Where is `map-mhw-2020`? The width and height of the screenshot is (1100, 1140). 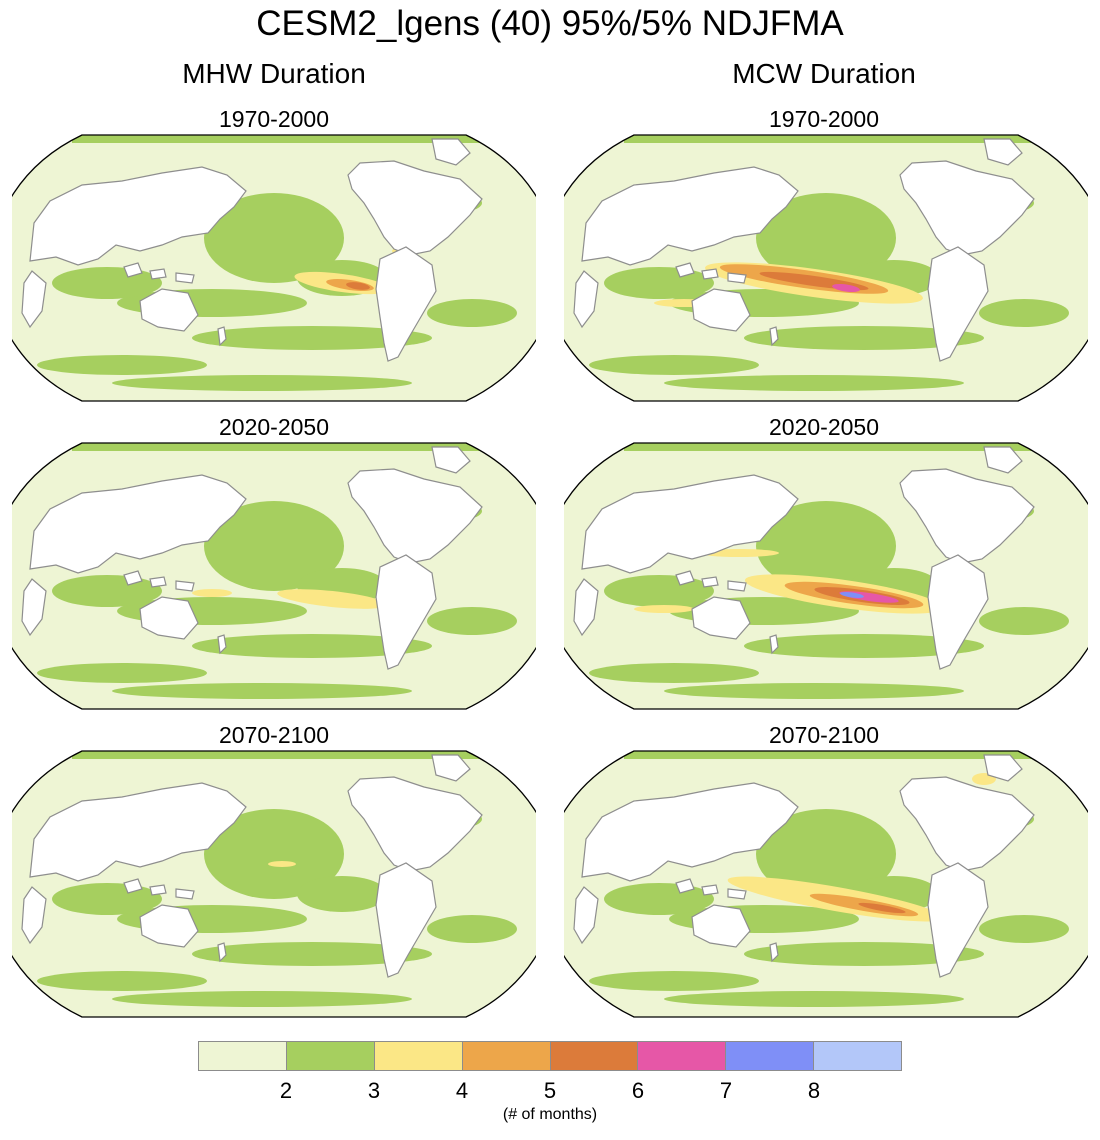
map-mhw-2020 is located at coordinates (274, 576).